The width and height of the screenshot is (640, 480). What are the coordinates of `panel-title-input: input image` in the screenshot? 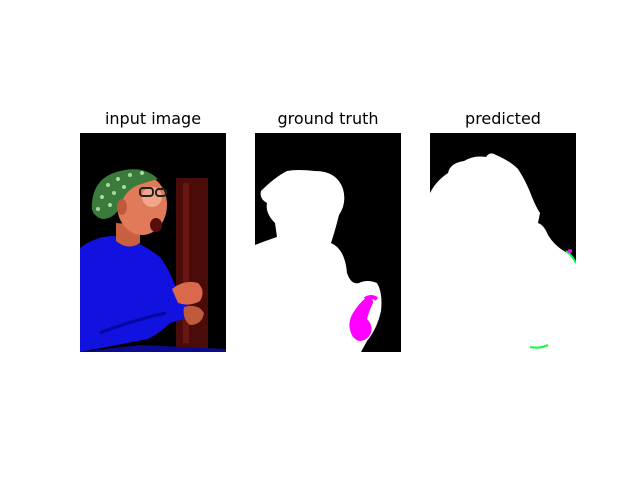 It's located at (153, 118).